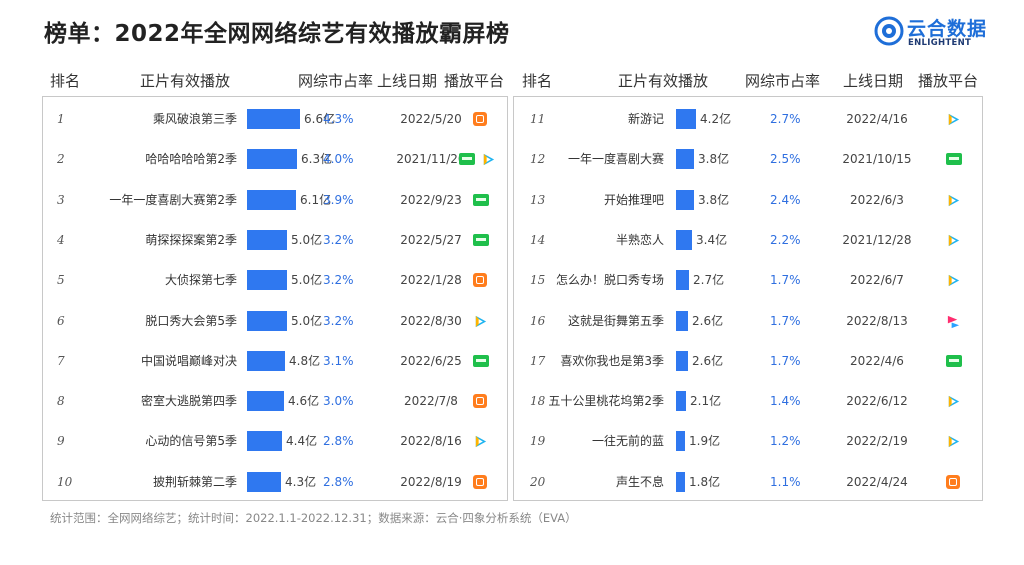 The width and height of the screenshot is (1024, 565). I want to click on market-share: 3.0%, so click(338, 401).